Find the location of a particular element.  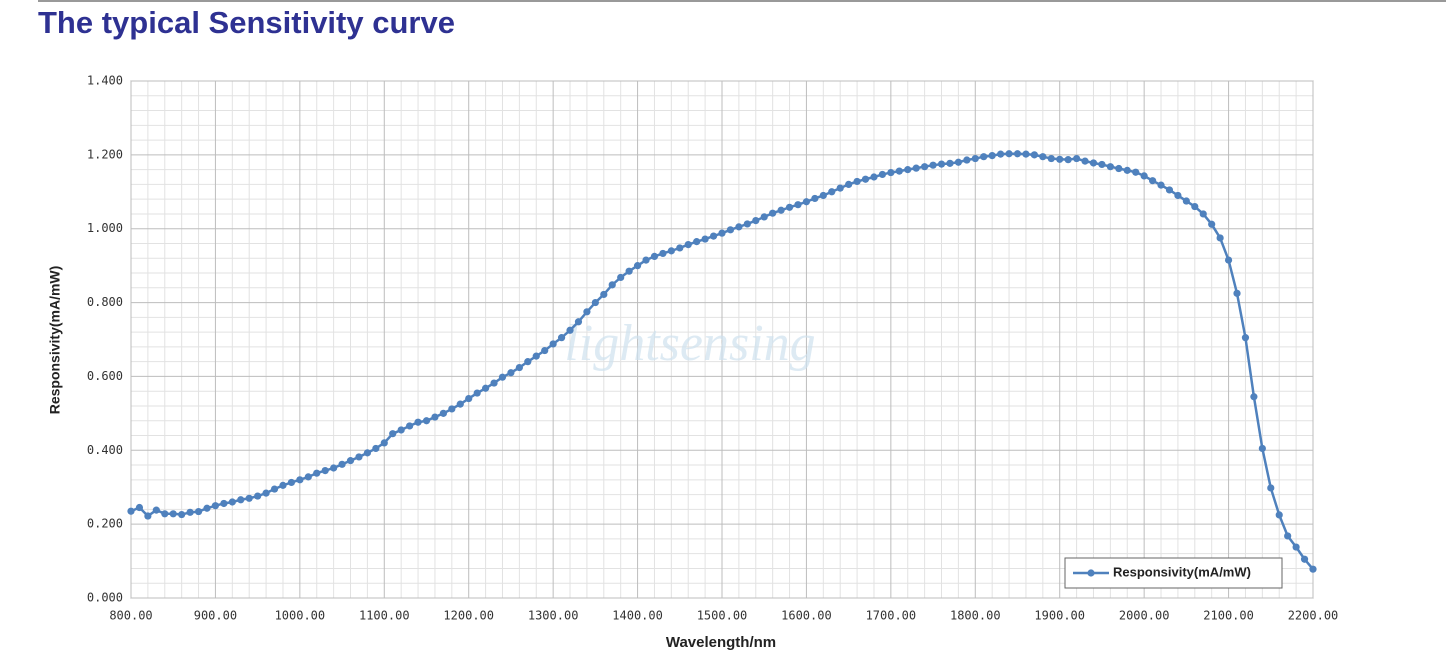

legend: Responsivity(mA/mW) is located at coordinates (1173, 573).